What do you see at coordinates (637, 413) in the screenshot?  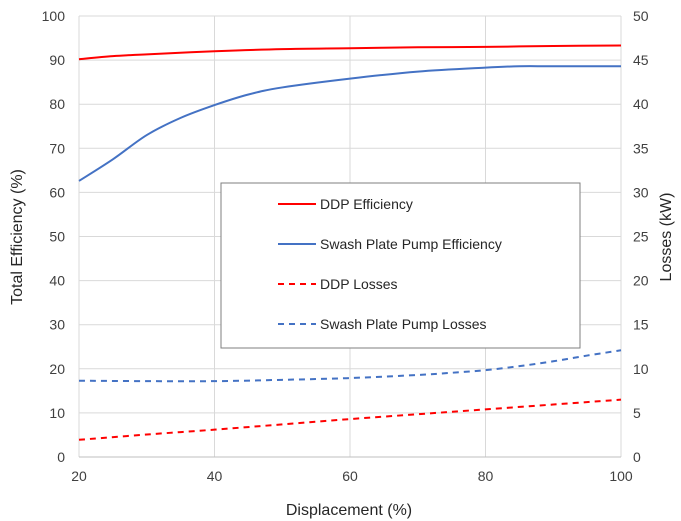 I see `y2-tick-label: 5` at bounding box center [637, 413].